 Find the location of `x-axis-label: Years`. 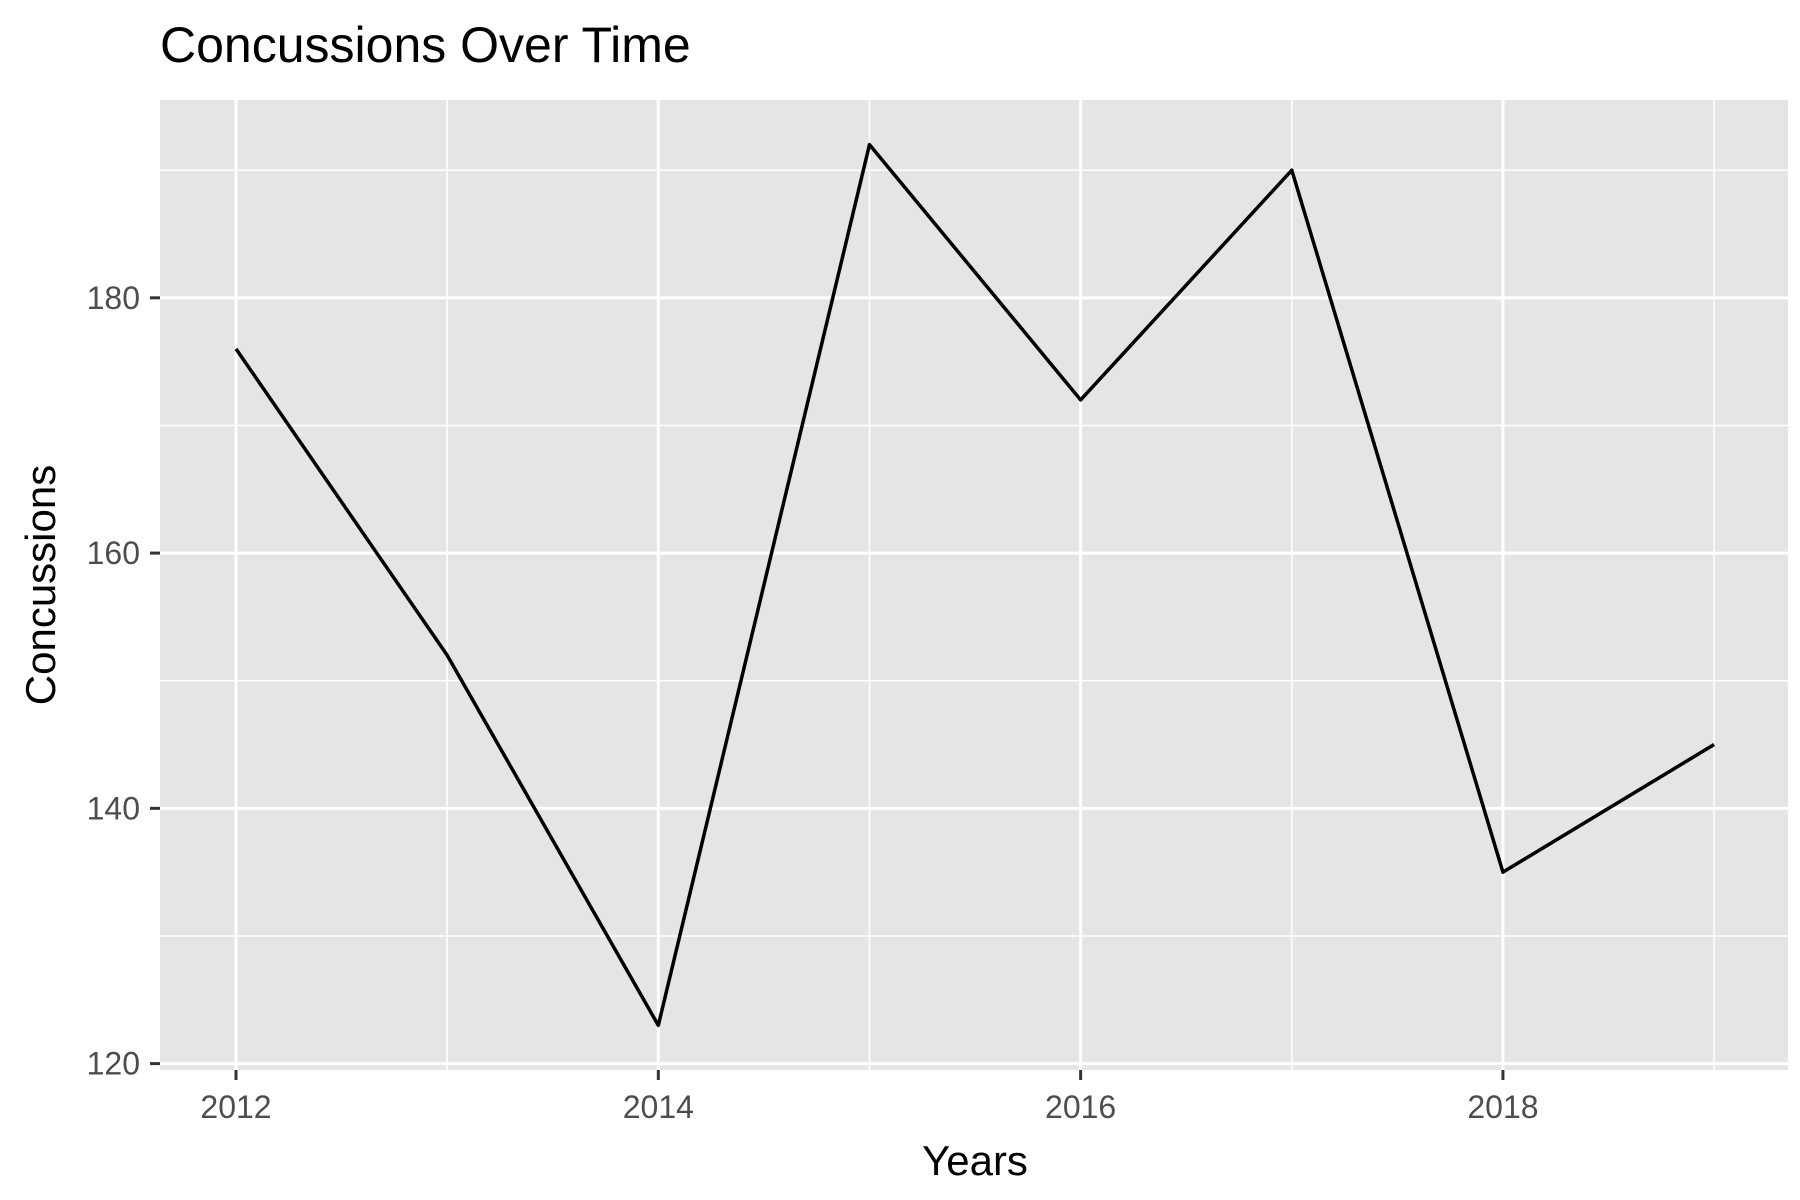

x-axis-label: Years is located at coordinates (975, 1160).